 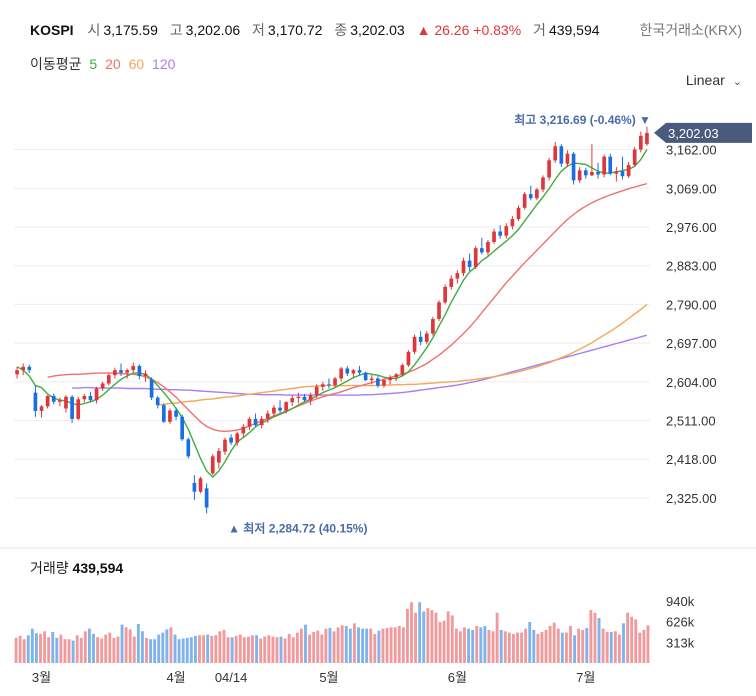 I want to click on current-price-label: 3,202.03, so click(x=693, y=133).